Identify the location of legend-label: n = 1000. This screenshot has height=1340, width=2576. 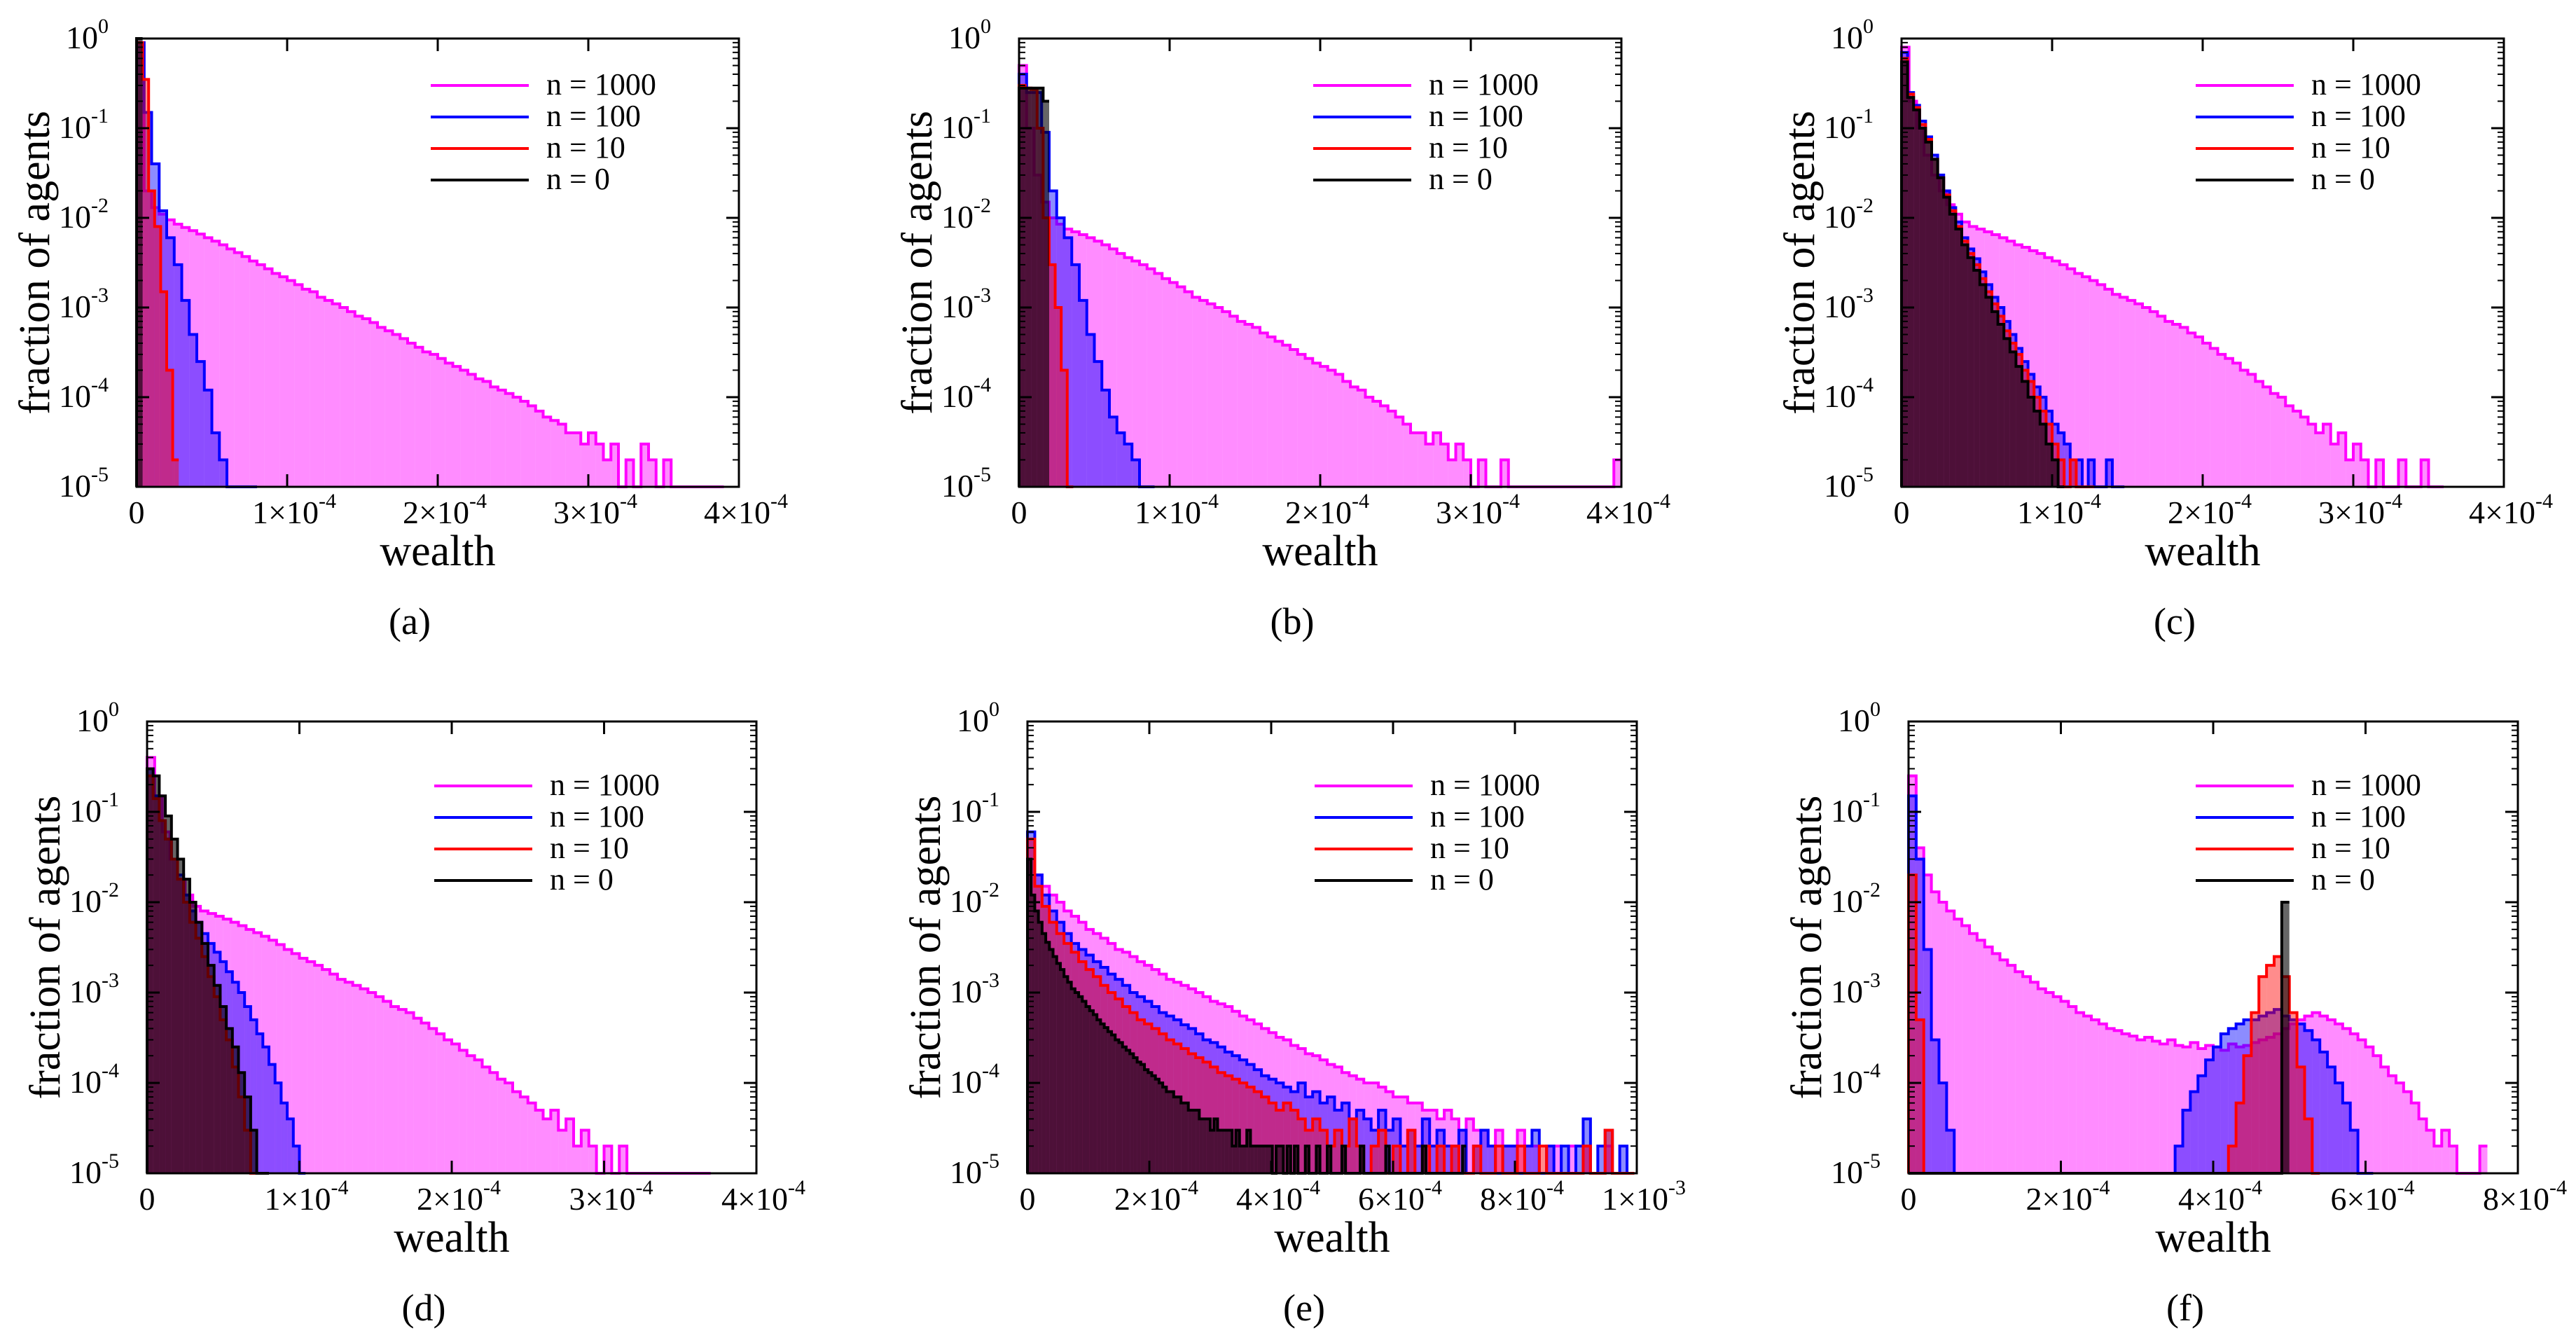
(1485, 785).